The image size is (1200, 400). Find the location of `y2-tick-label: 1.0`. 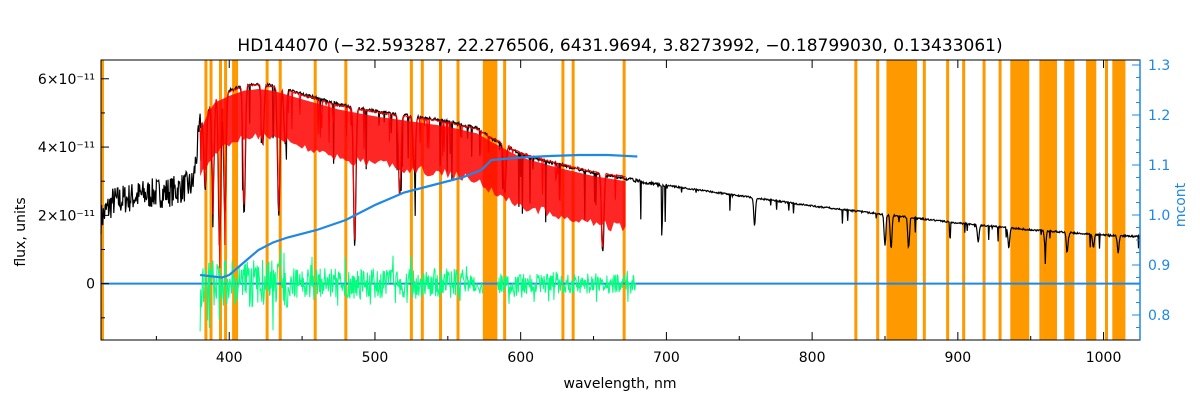

y2-tick-label: 1.0 is located at coordinates (1159, 216).